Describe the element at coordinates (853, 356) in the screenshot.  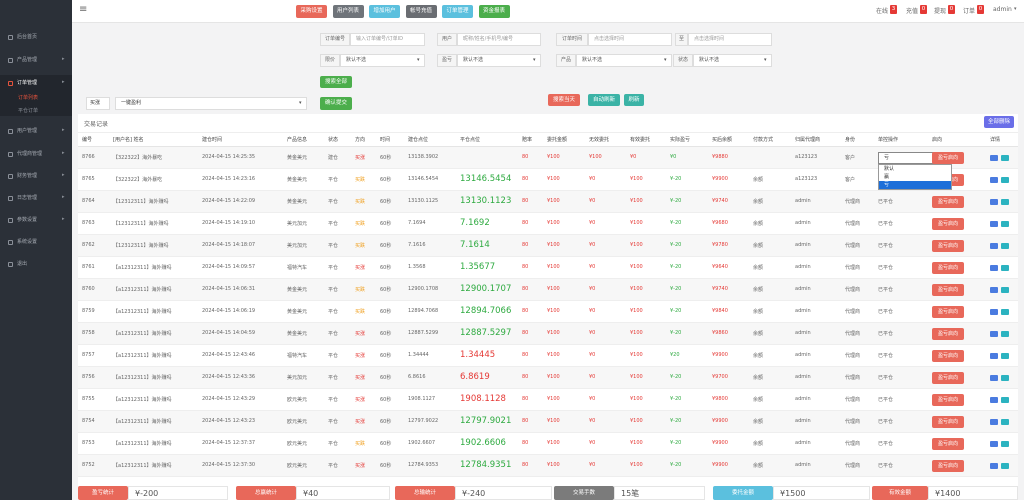
I see `cell: 代理商` at that location.